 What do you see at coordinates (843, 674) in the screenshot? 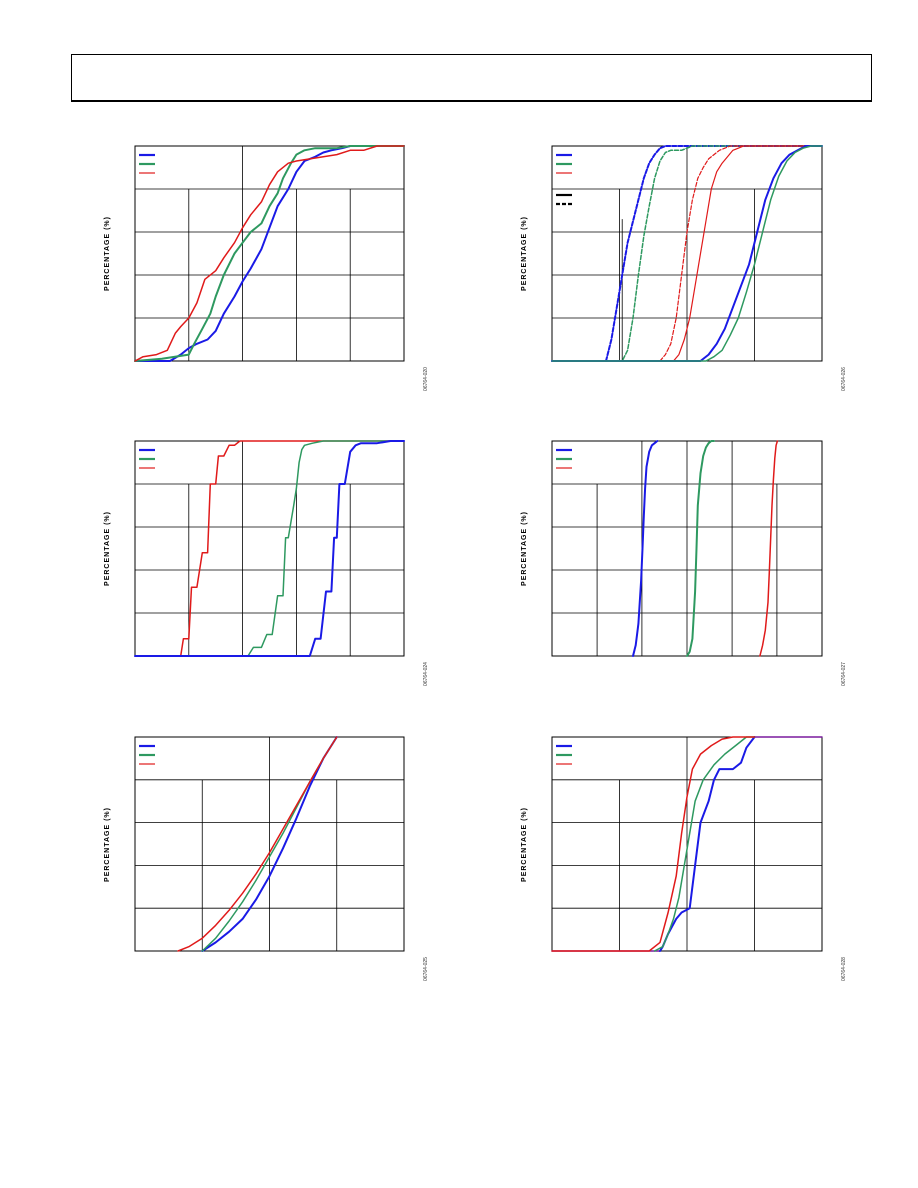
I see `figure-id: 06764-027` at bounding box center [843, 674].